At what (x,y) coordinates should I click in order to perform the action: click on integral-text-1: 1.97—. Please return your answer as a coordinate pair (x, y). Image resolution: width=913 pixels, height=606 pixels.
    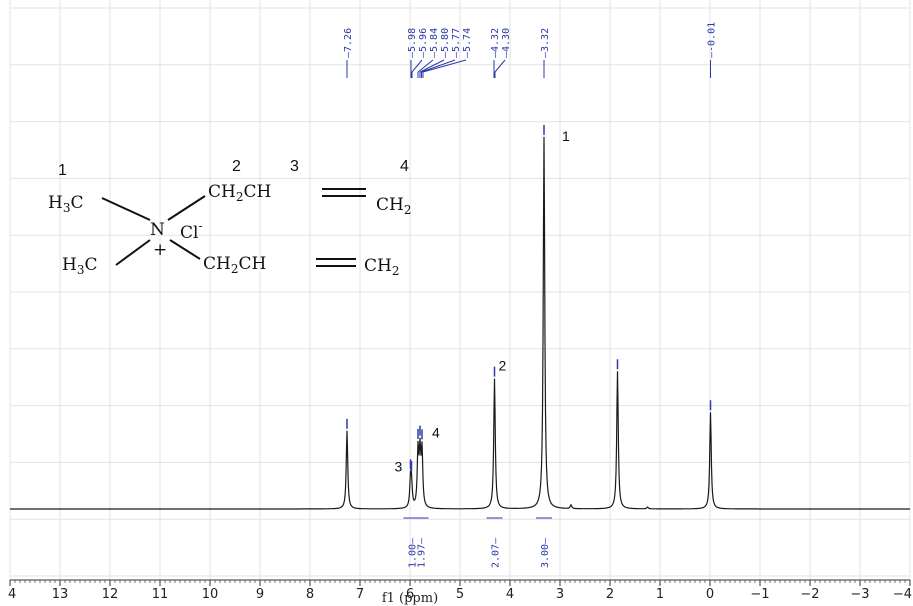
    Looking at the image, I should click on (422, 552).